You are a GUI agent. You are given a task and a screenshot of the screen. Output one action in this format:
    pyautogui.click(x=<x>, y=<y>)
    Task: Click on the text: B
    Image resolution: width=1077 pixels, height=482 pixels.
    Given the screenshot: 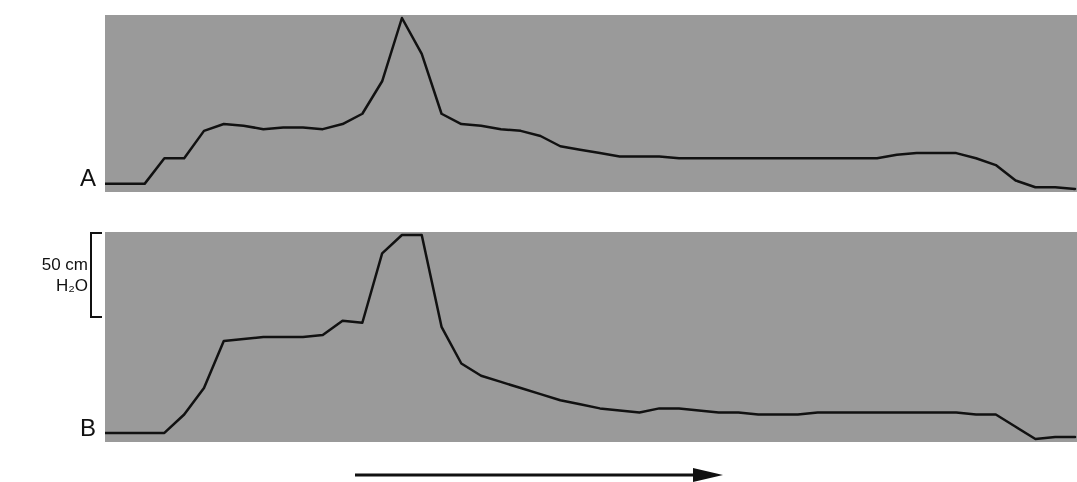 What is the action you would take?
    pyautogui.click(x=88, y=427)
    